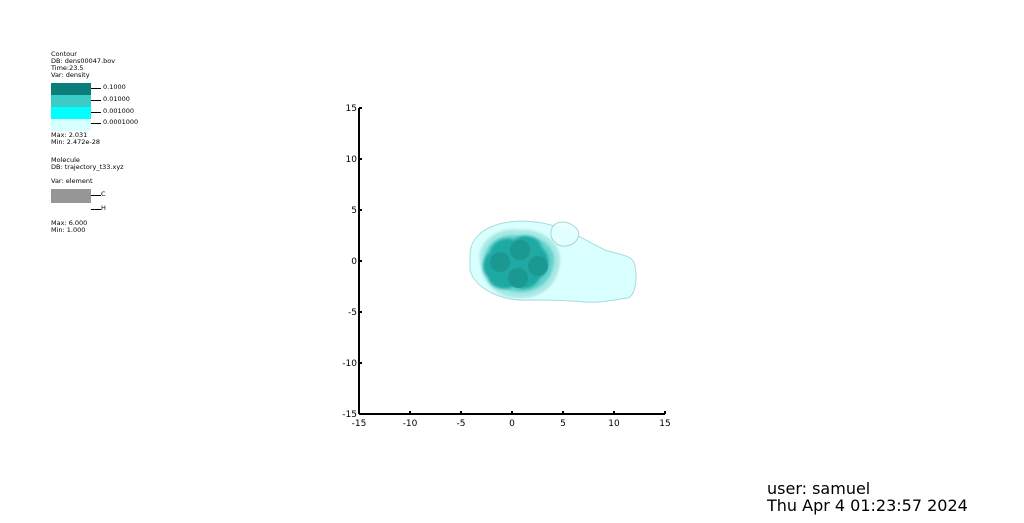 This screenshot has width=1024, height=523. What do you see at coordinates (349, 364) in the screenshot?
I see `y-tick-label: -10` at bounding box center [349, 364].